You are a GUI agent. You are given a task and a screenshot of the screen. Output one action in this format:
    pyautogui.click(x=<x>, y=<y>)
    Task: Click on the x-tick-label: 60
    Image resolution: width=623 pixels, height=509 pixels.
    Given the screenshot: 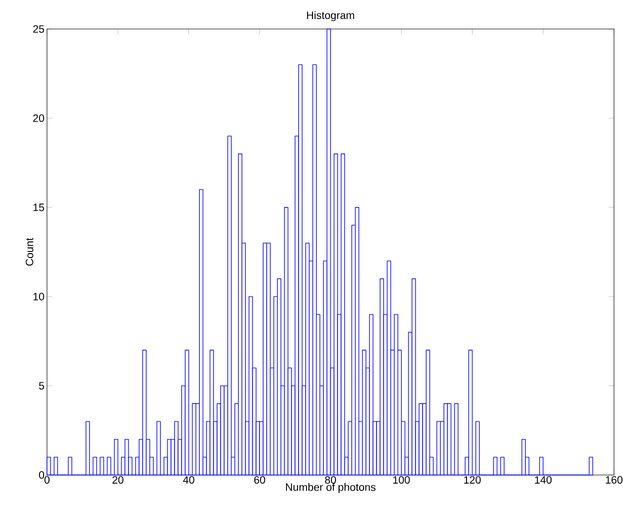 What is the action you would take?
    pyautogui.click(x=260, y=480)
    